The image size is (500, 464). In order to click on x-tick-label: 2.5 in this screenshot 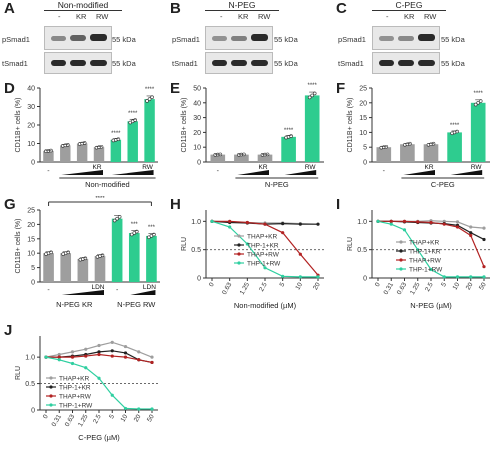, I will do `click(263, 287)`.